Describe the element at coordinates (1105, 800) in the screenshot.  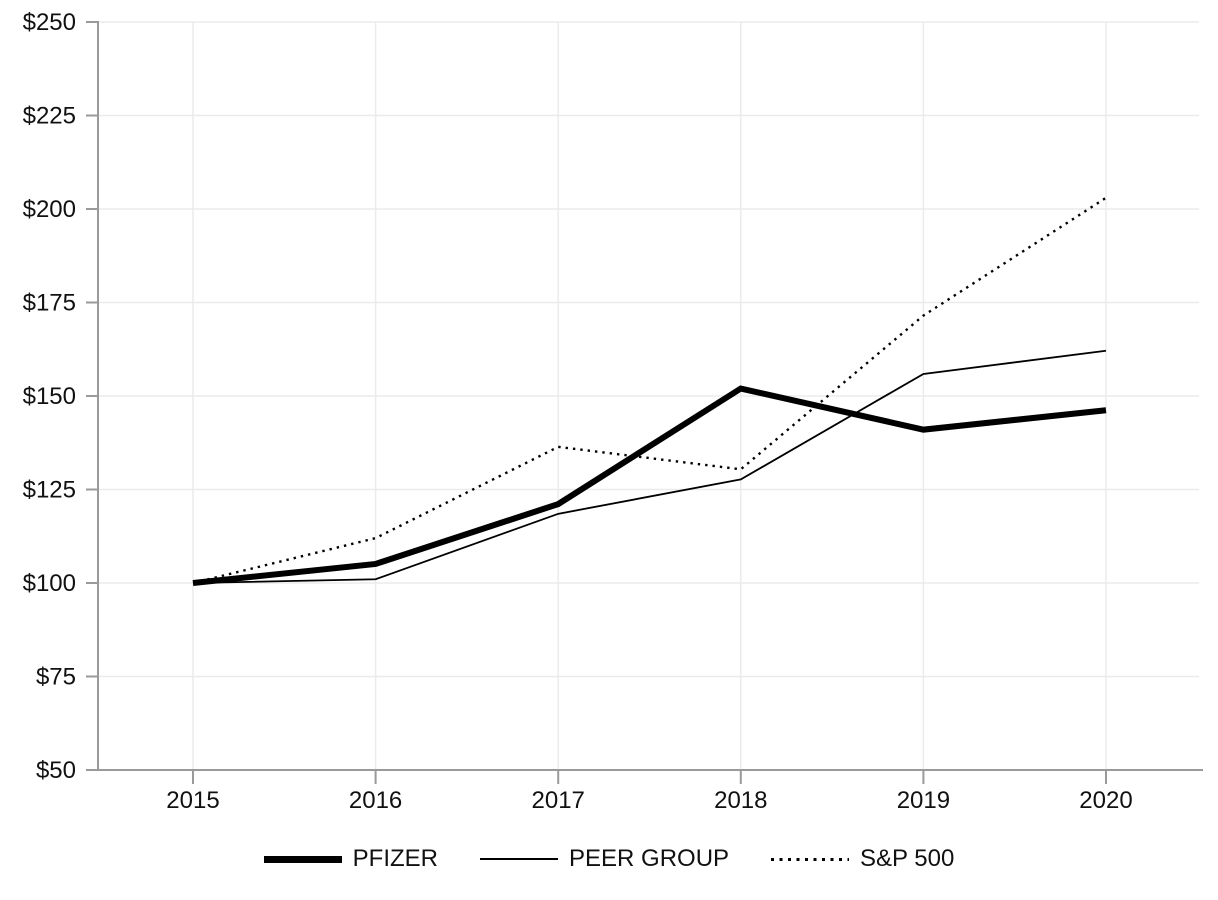
I see `x-tick-label: 2020` at that location.